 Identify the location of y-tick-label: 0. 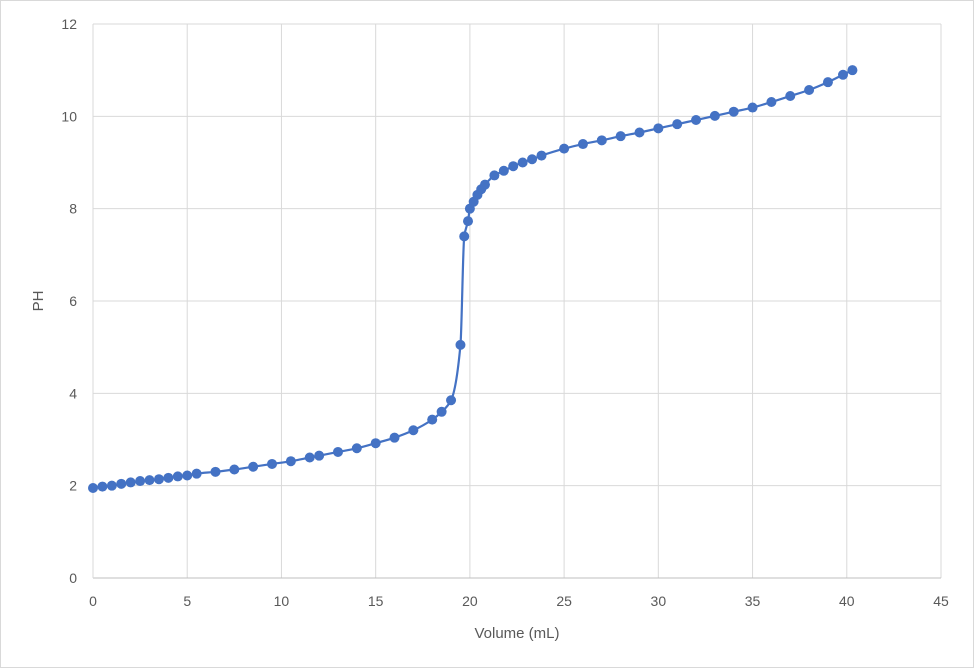
(73, 578).